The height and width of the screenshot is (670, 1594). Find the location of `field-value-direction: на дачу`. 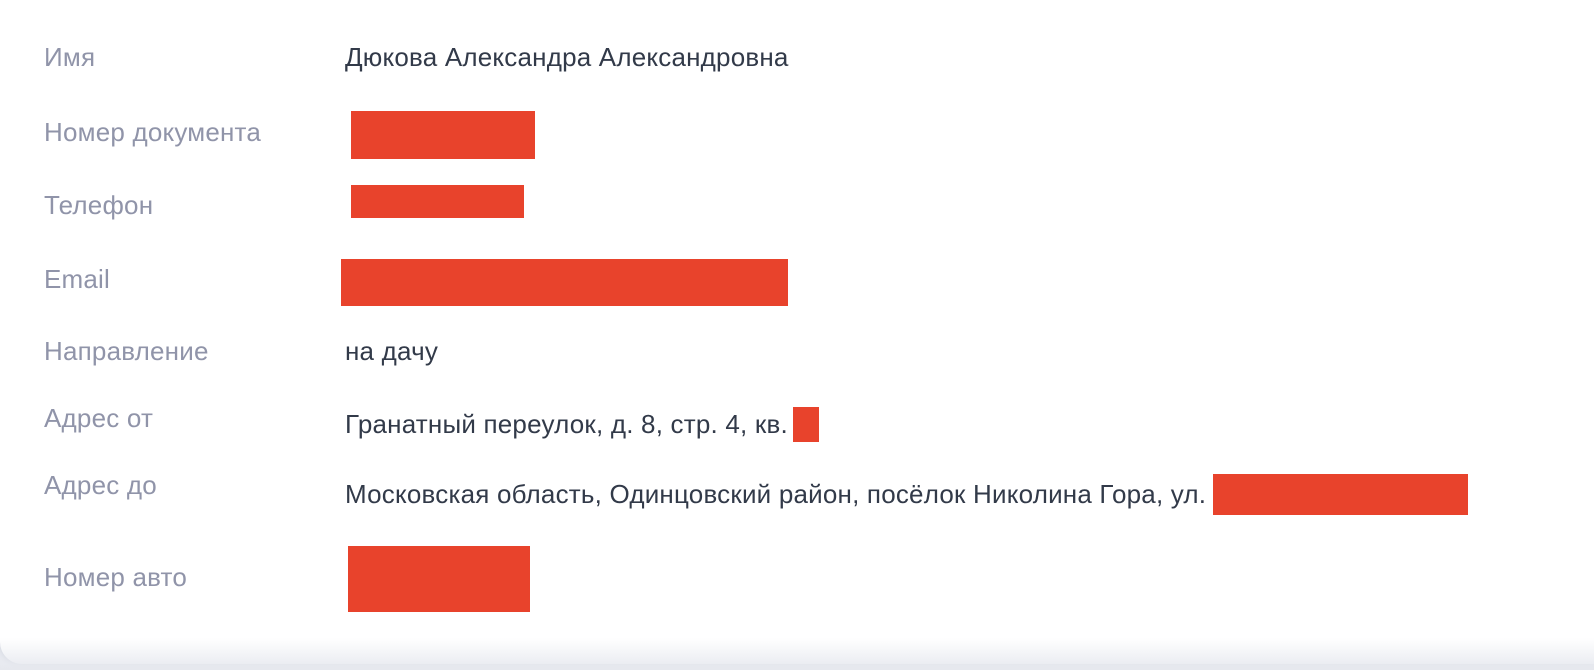

field-value-direction: на дачу is located at coordinates (392, 351).